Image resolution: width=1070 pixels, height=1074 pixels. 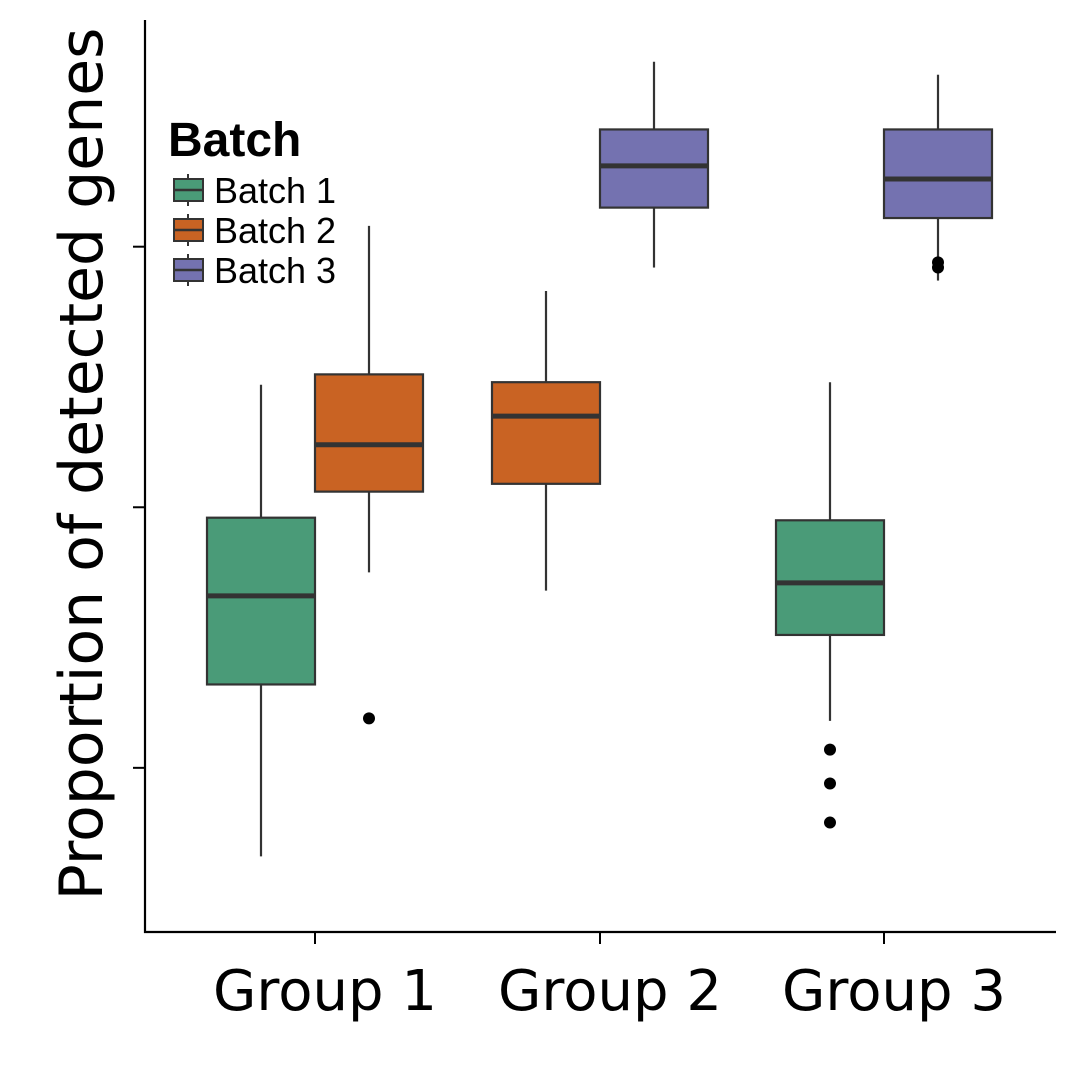 I want to click on x-ticks: Group 1 Group 2 Group 3, so click(x=609, y=978).